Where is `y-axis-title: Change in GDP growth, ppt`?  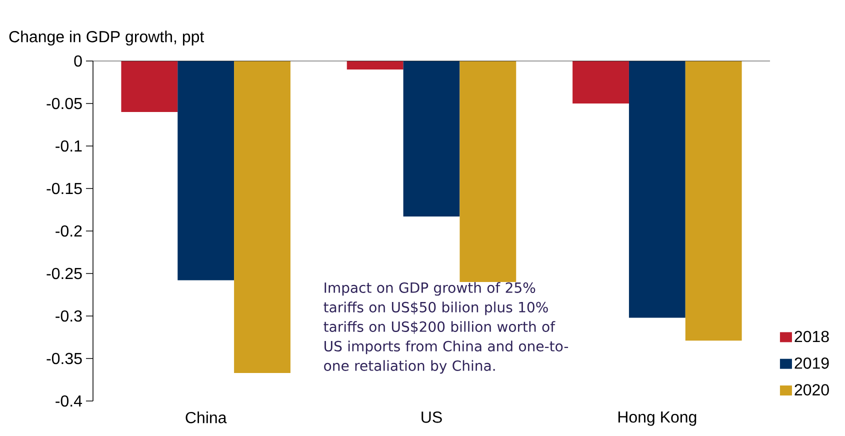
y-axis-title: Change in GDP growth, ppt is located at coordinates (106, 38).